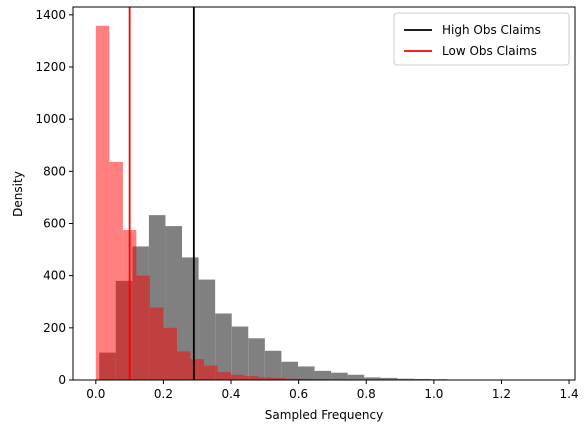  I want to click on x-tick-label: 0.0, so click(95, 394).